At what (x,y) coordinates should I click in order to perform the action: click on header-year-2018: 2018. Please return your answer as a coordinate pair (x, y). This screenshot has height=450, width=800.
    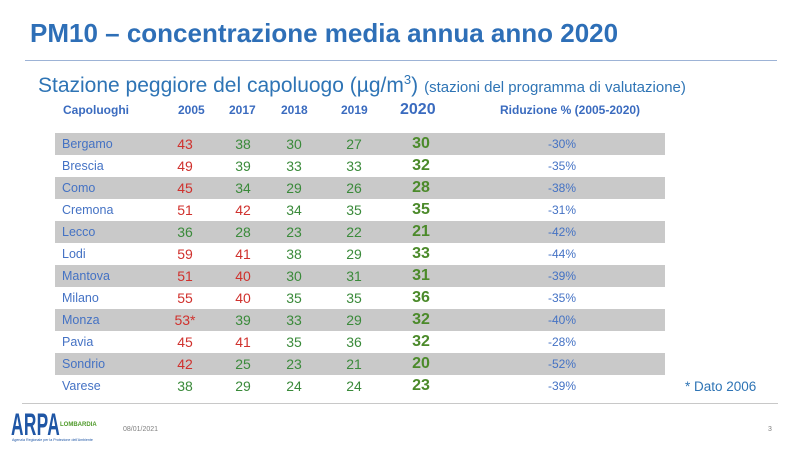
    Looking at the image, I should click on (294, 110).